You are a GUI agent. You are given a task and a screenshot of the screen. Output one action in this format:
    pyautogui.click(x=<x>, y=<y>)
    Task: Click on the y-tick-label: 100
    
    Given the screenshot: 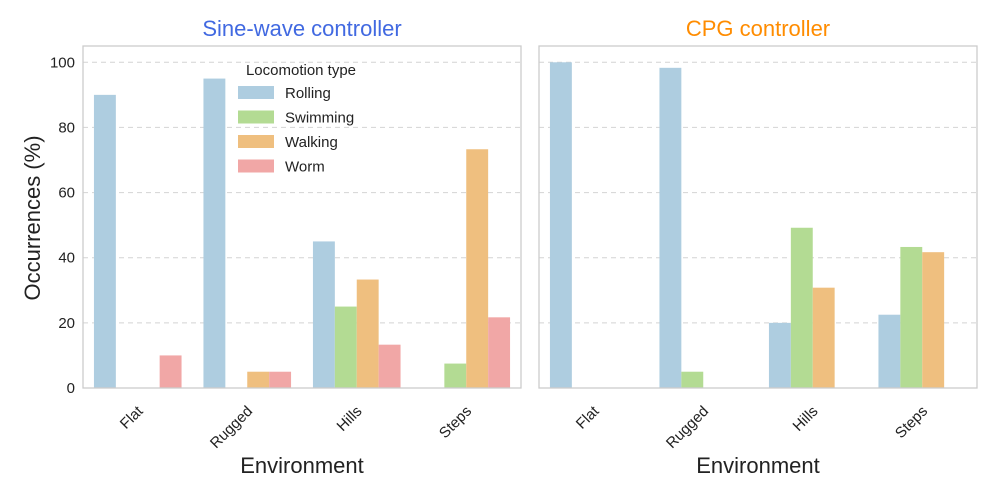 What is the action you would take?
    pyautogui.click(x=62, y=62)
    